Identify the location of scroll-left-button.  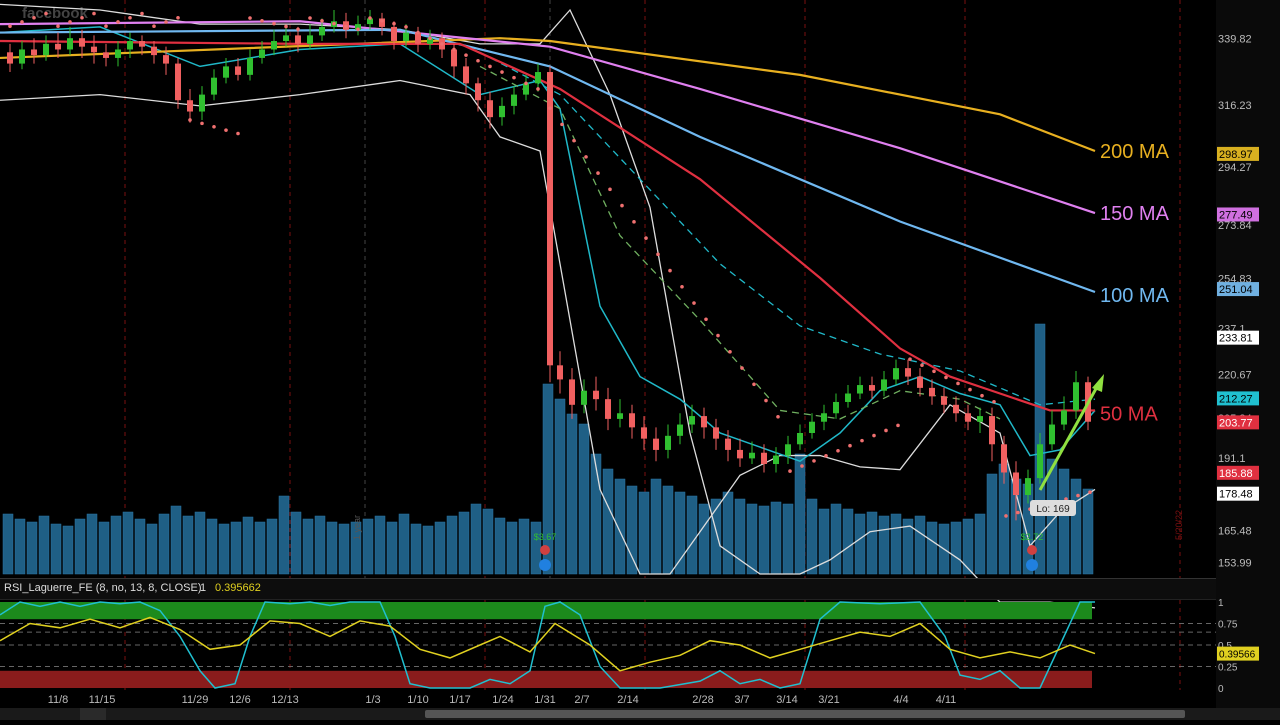
(93, 714).